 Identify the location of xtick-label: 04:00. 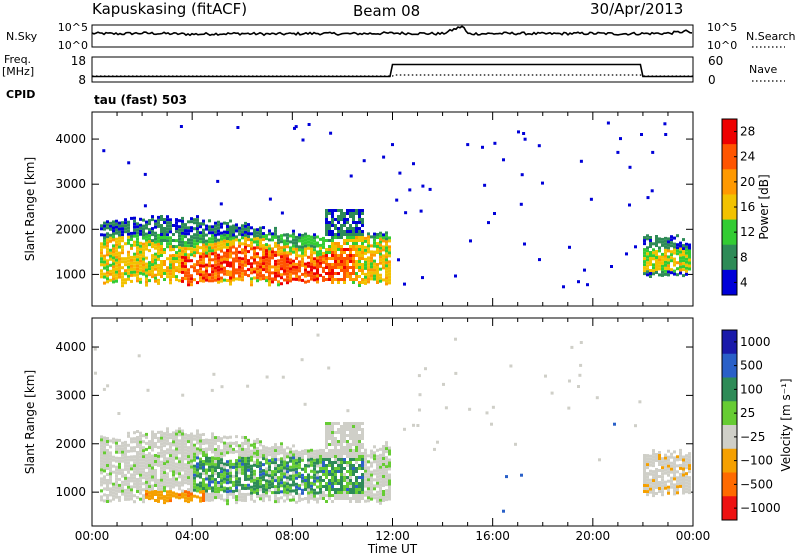
(192, 536).